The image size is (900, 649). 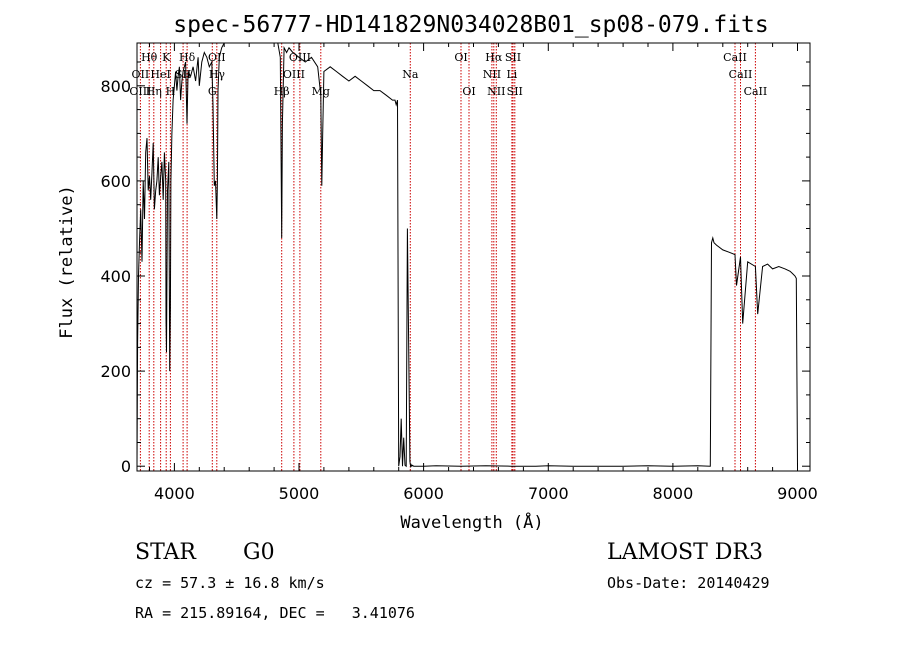 What do you see at coordinates (217, 74) in the screenshot?
I see `line-label: Hγ` at bounding box center [217, 74].